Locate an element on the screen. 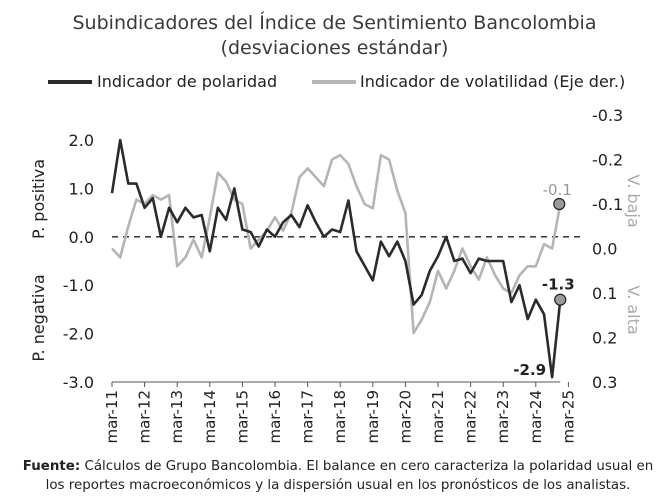 This screenshot has height=501, width=669. legend-label-polarity: Indicador de polaridad is located at coordinates (187, 81).